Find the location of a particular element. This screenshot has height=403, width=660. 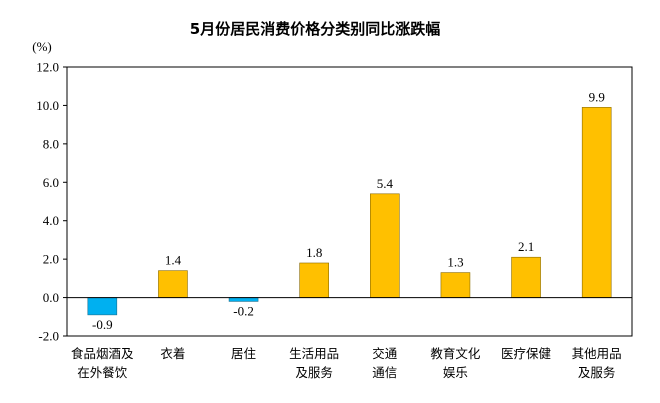

y-tick-label: -2.0 is located at coordinates (48, 336).